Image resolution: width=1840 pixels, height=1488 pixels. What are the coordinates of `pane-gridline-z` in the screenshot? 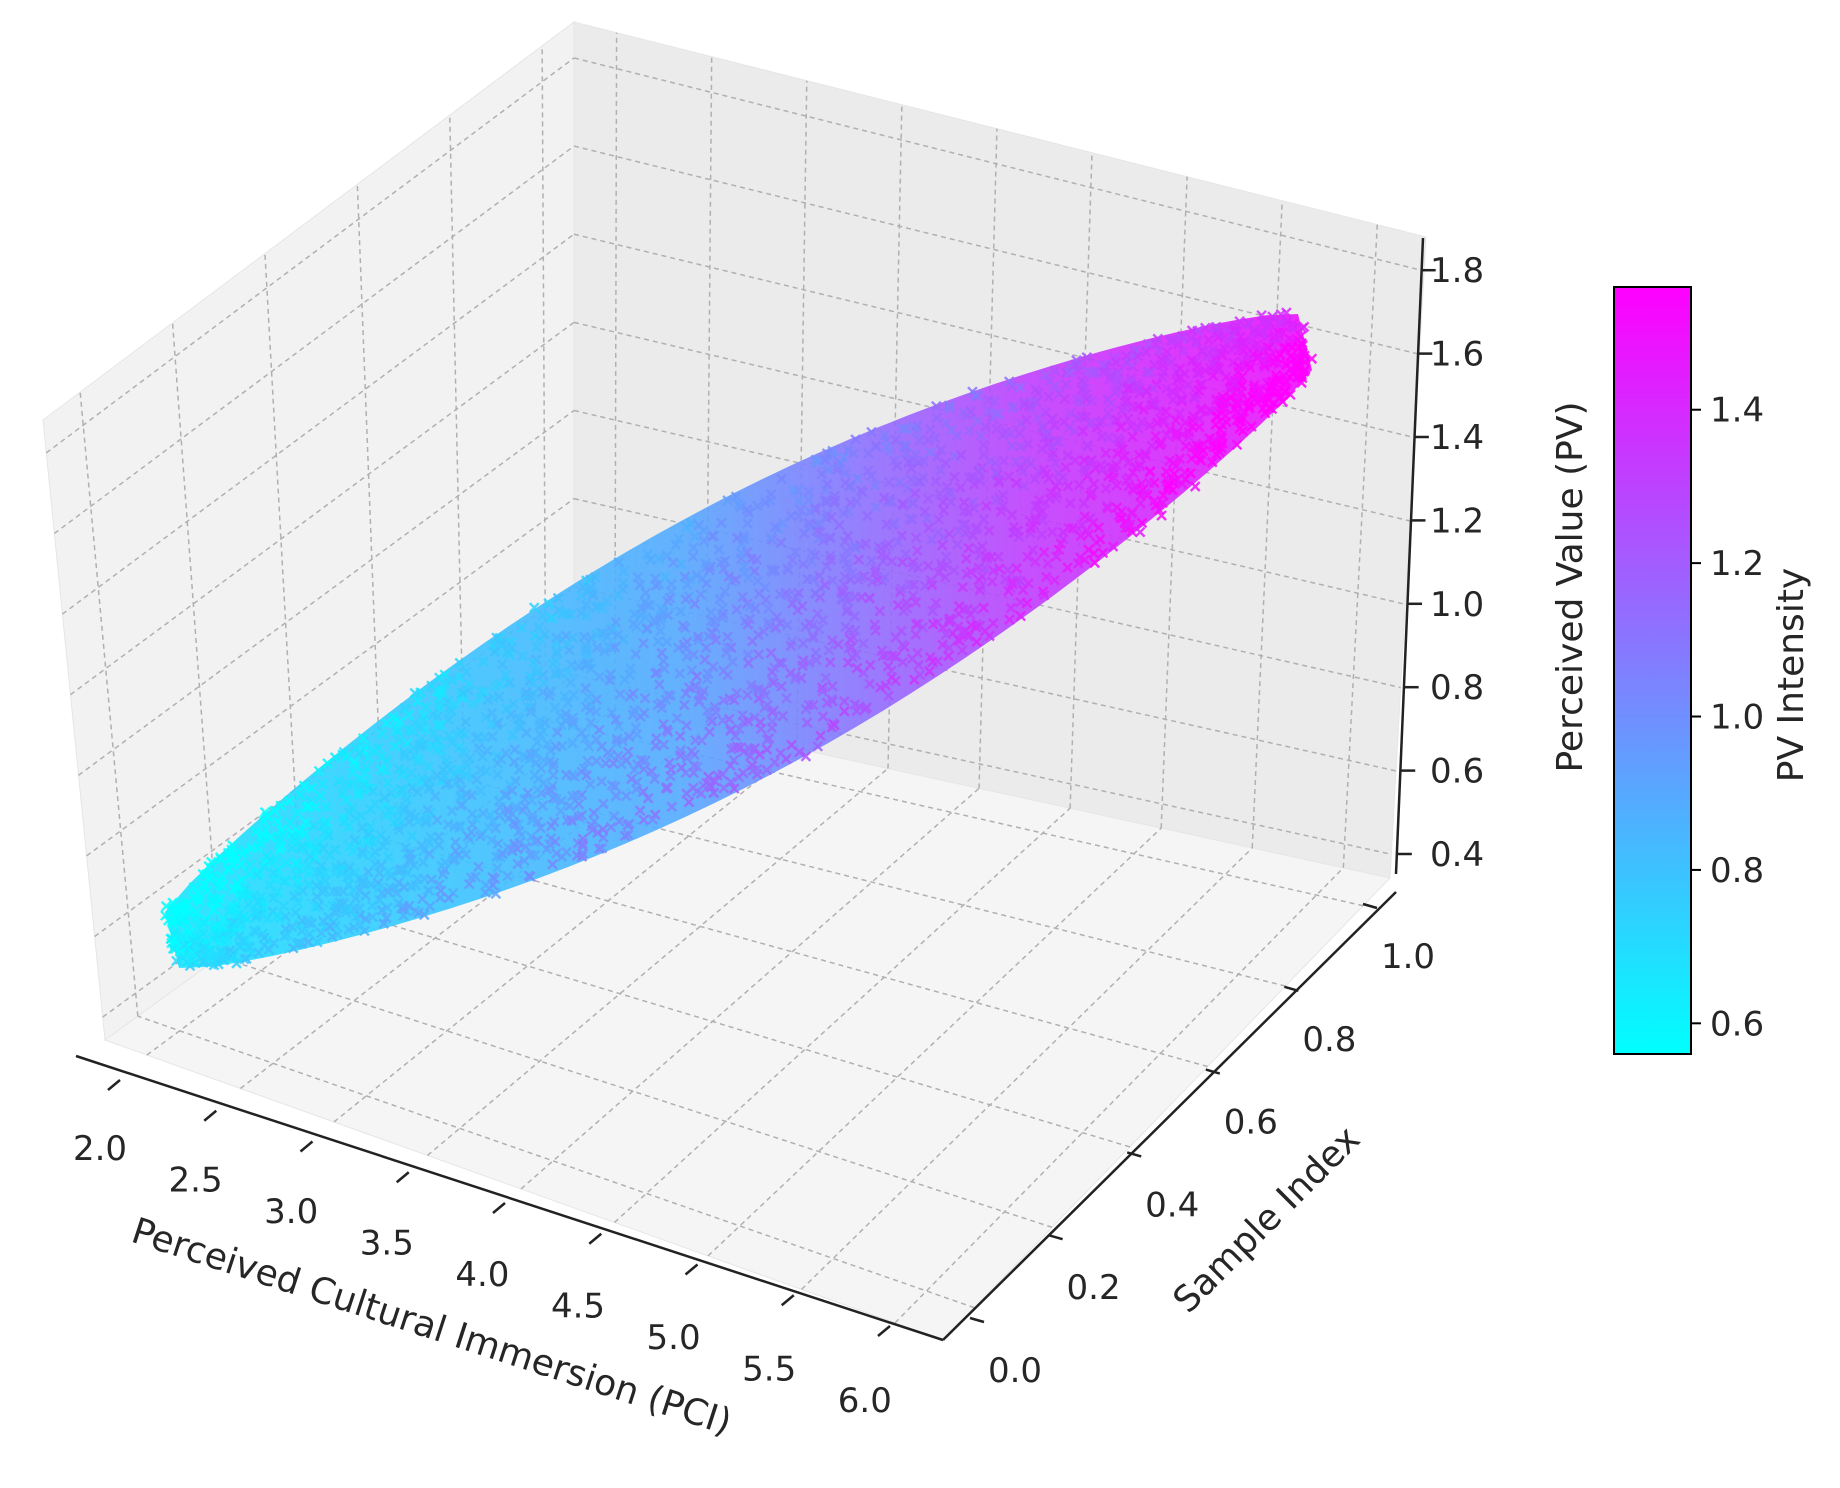 It's located at (314, 340).